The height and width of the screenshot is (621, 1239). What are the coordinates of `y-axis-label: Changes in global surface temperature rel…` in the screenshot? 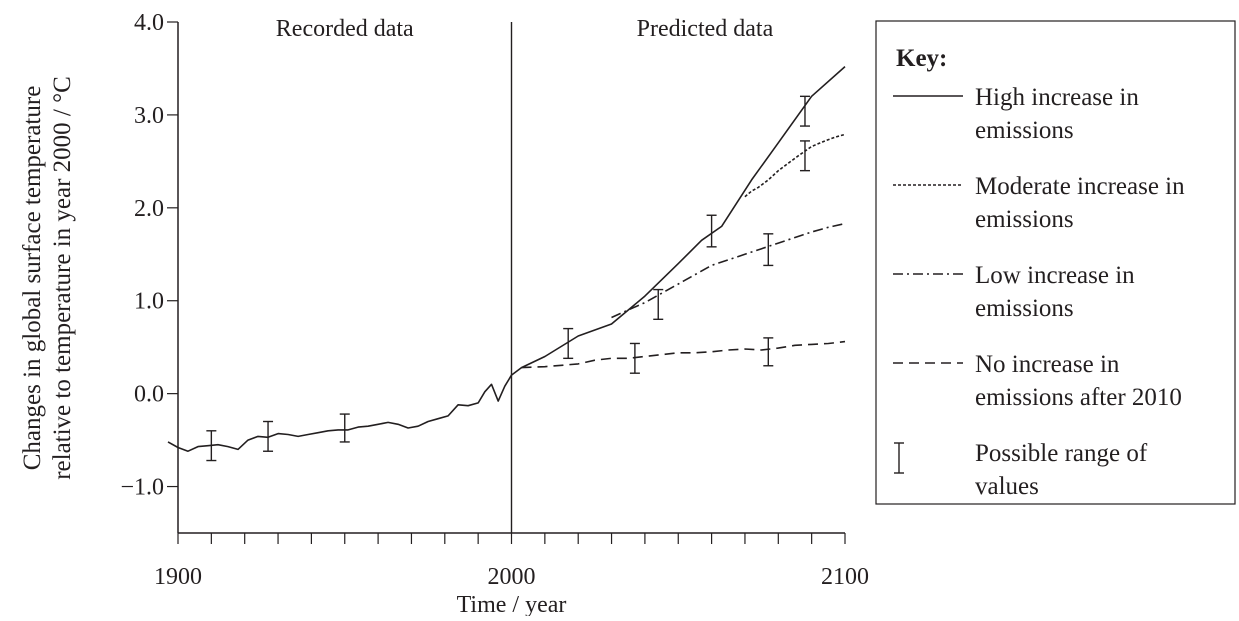 It's located at (47, 278).